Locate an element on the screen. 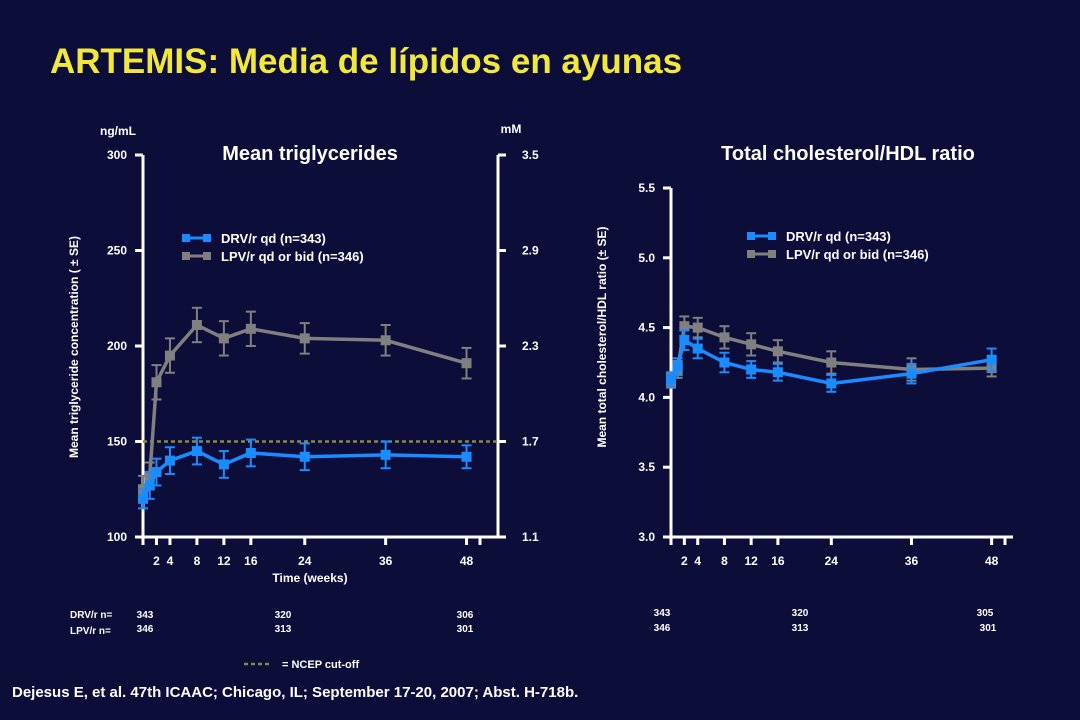 This screenshot has width=1080, height=720. n-value: 306 is located at coordinates (465, 615).